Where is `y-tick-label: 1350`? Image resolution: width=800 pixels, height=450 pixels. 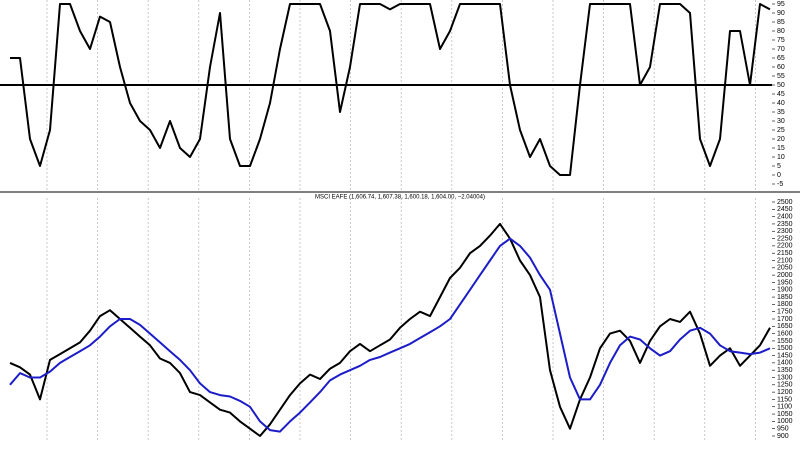 y-tick-label: 1350 is located at coordinates (785, 370).